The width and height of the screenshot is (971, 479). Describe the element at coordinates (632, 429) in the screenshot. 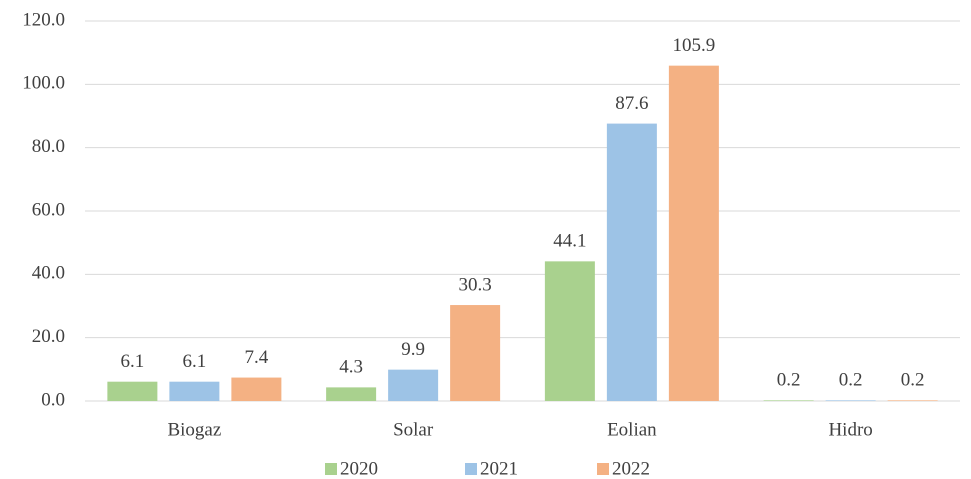

I see `x-tick-label: Eolian` at that location.